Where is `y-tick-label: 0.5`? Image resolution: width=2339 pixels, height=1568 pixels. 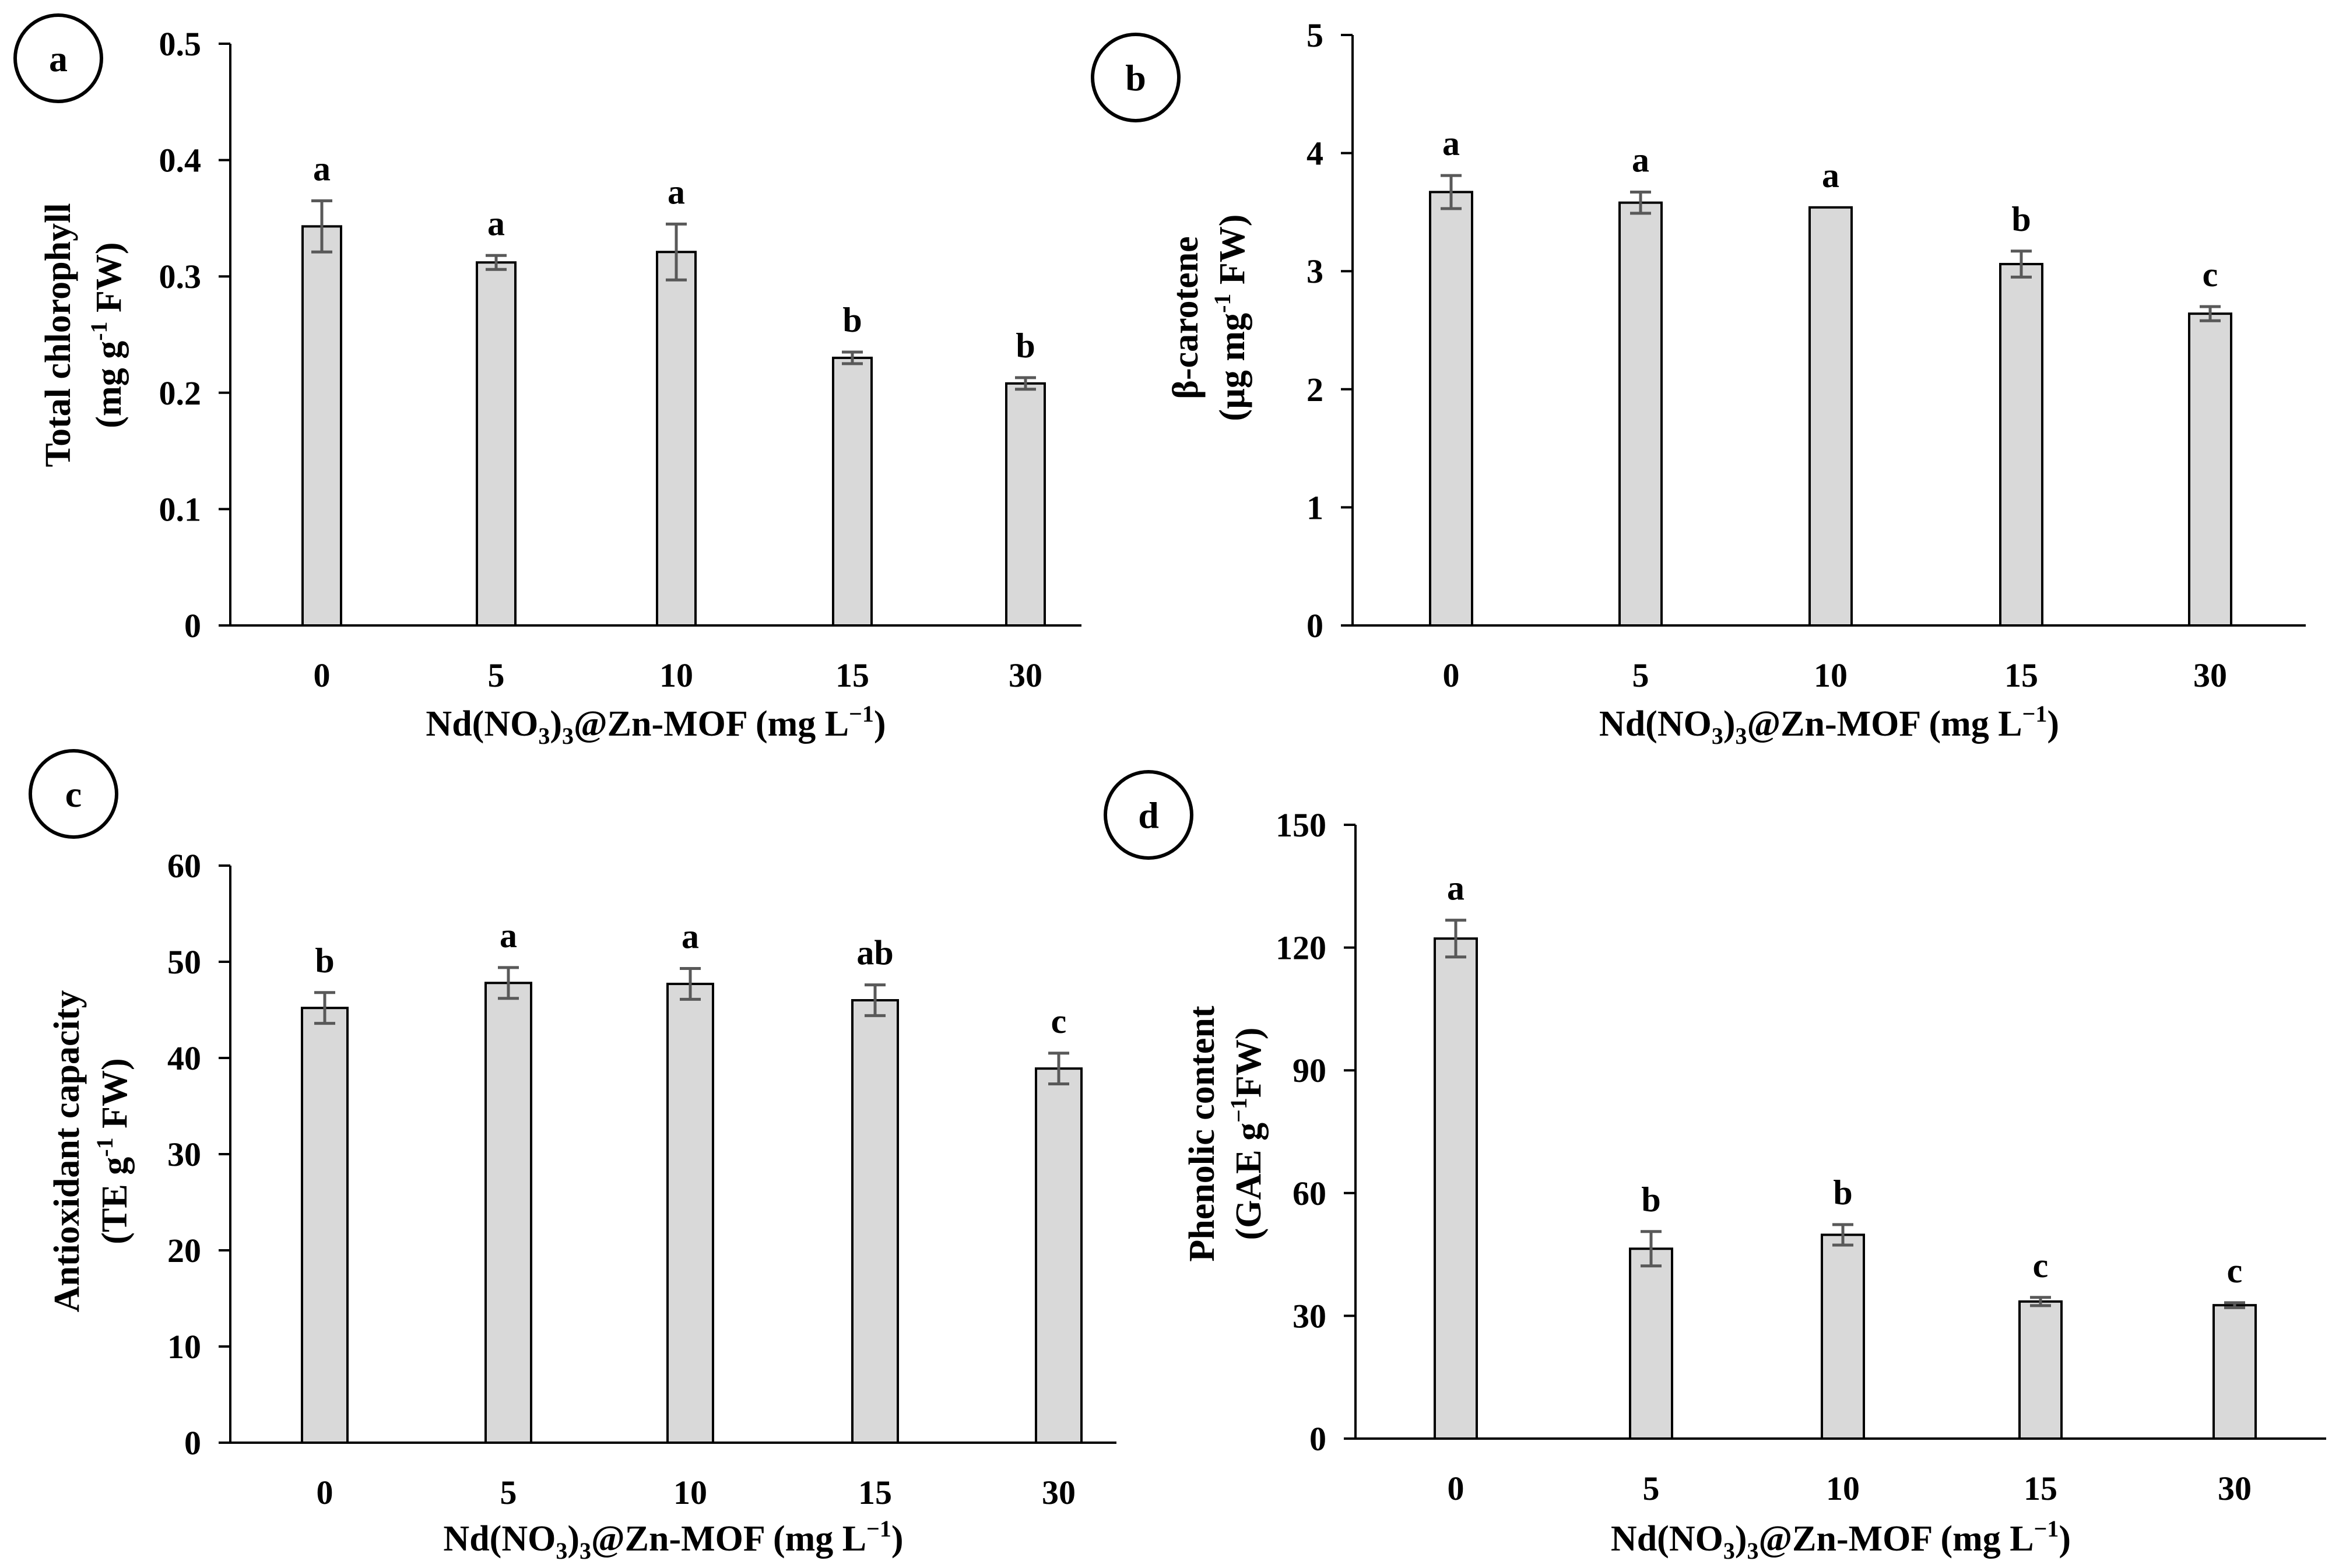
y-tick-label: 0.5 is located at coordinates (181, 44).